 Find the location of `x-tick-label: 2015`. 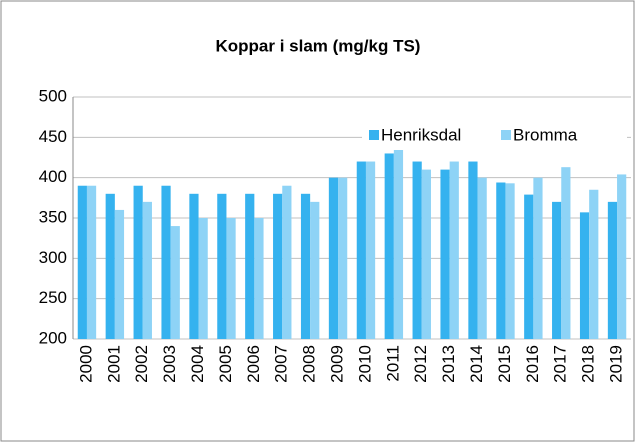

x-tick-label: 2015 is located at coordinates (504, 364).